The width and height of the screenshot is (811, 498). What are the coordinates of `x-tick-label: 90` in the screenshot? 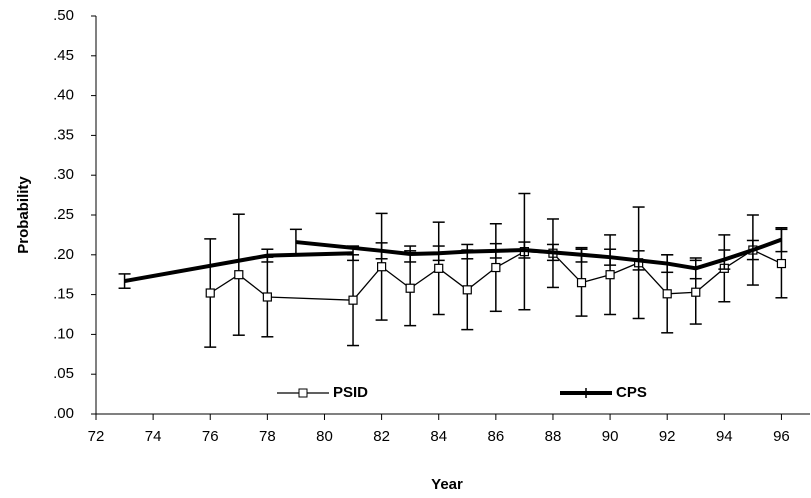 It's located at (610, 436).